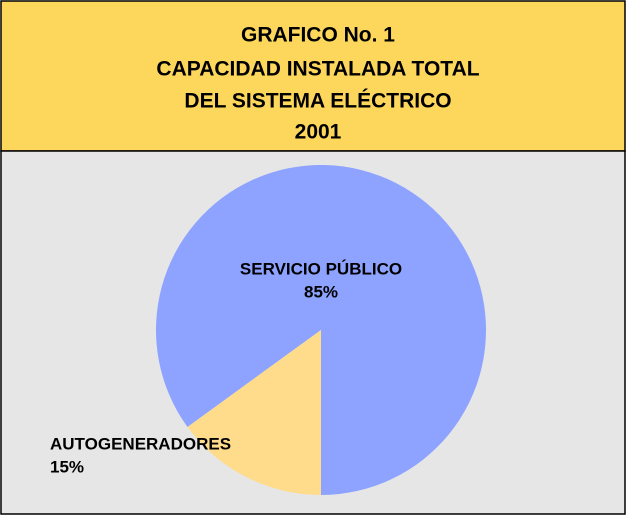  Describe the element at coordinates (67, 466) in the screenshot. I see `value-label: 15%` at that location.